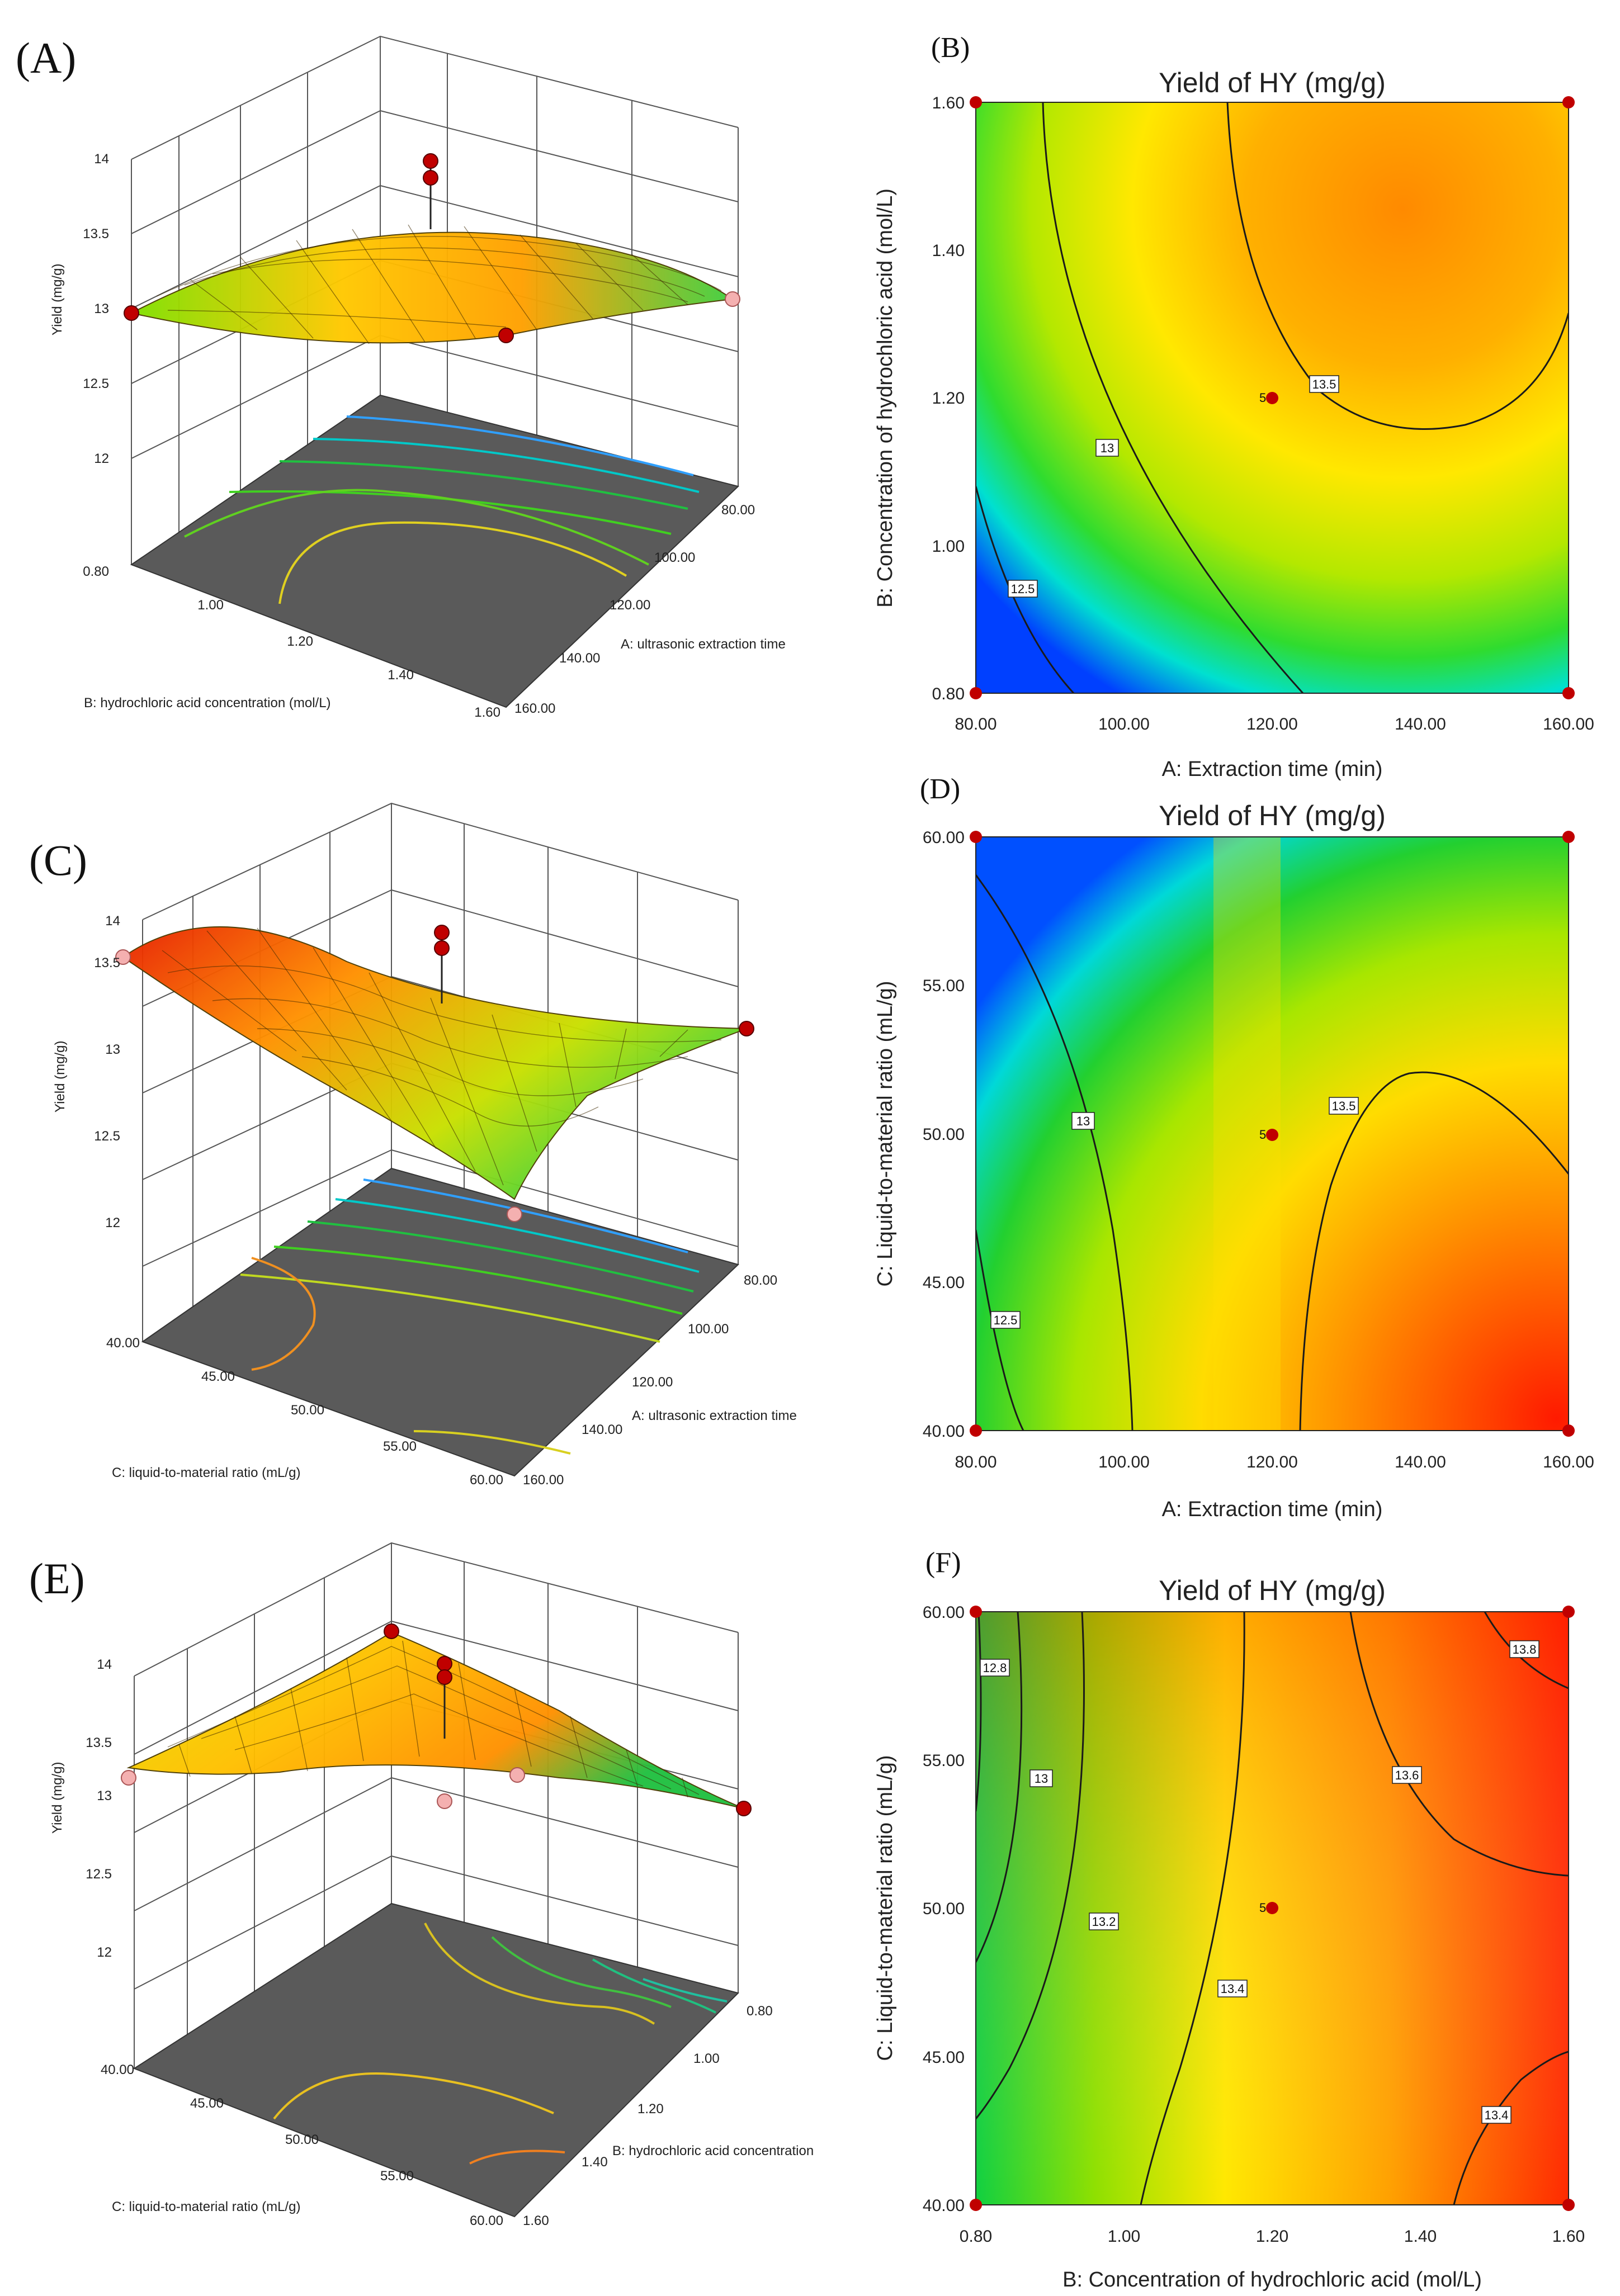 This screenshot has width=1620, height=2296. I want to click on svg-text: 13, so click(1041, 1779).